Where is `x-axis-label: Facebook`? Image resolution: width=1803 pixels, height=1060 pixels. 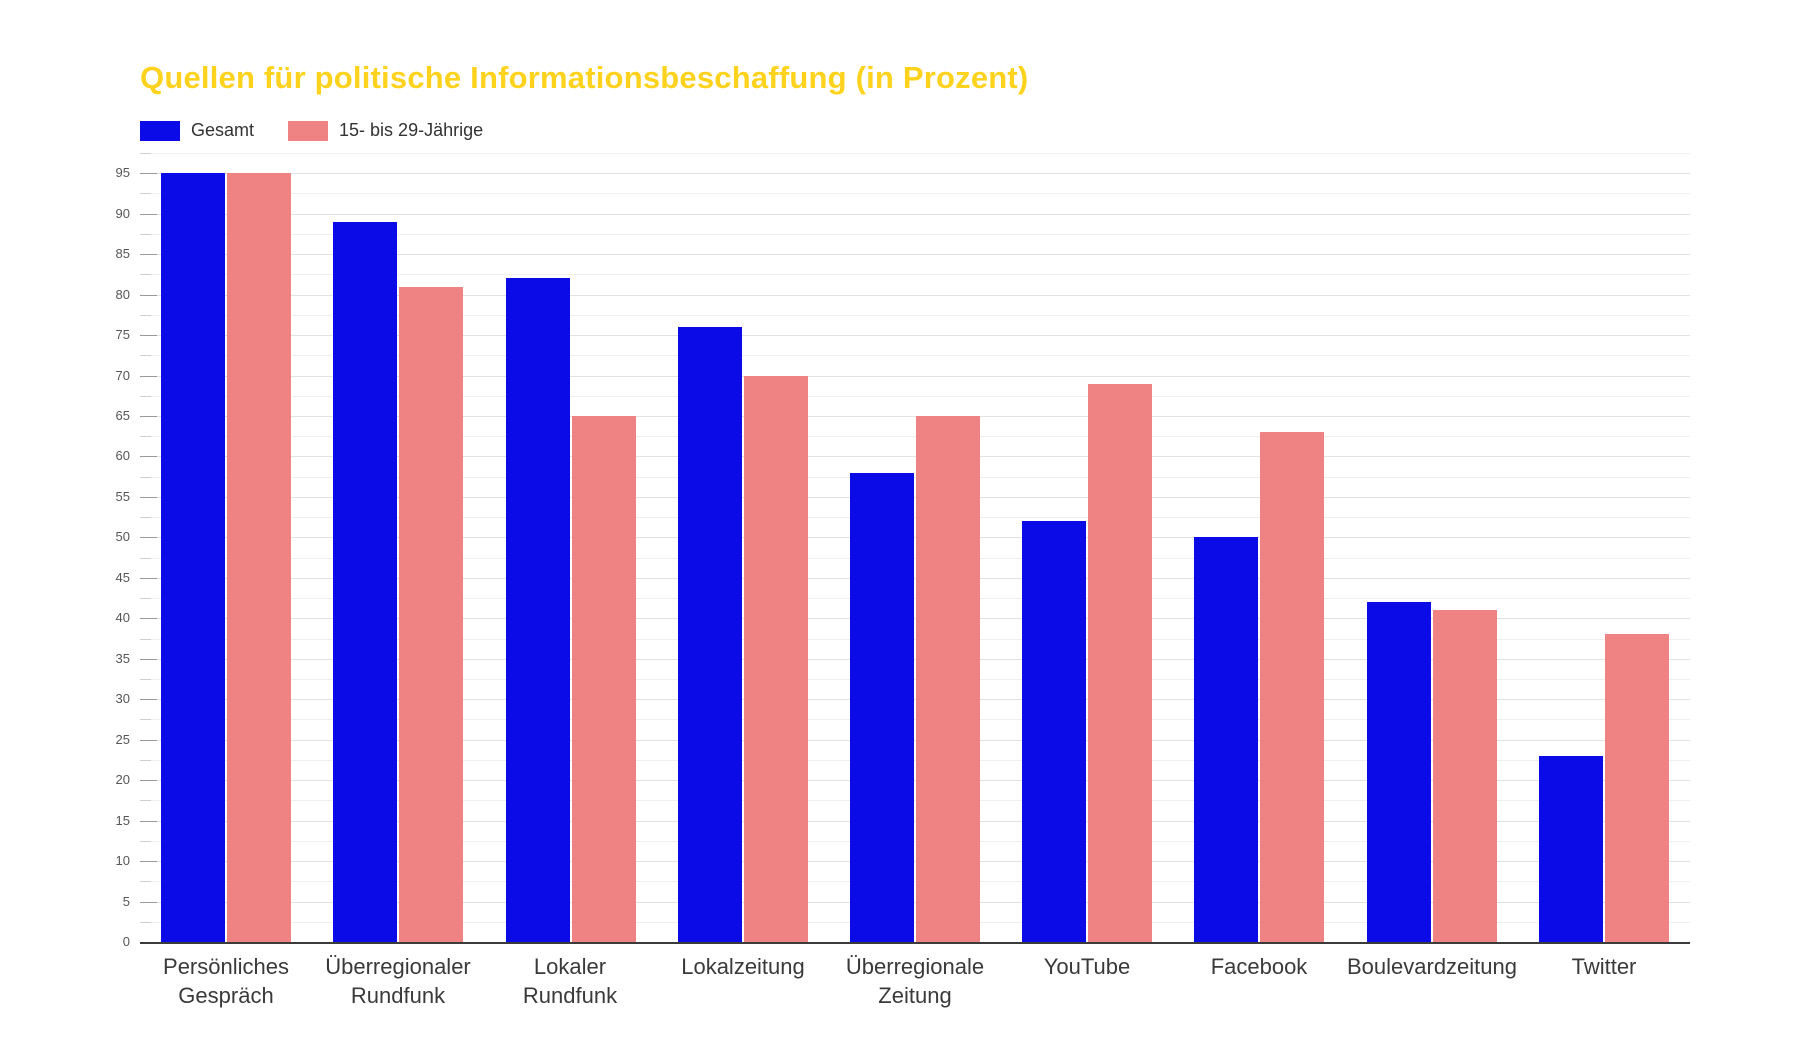
x-axis-label: Facebook is located at coordinates (1259, 966).